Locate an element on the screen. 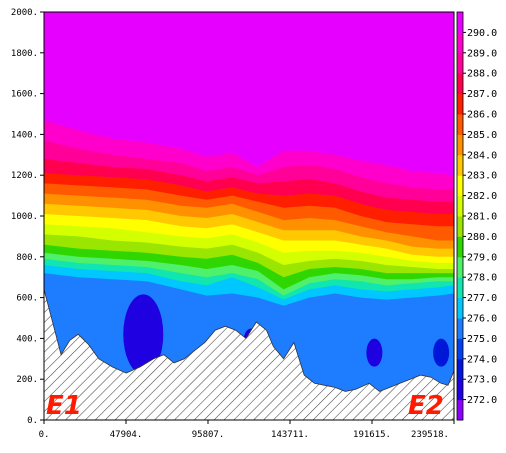 The height and width of the screenshot is (453, 506). colorbar-label: 278.0 is located at coordinates (482, 278).